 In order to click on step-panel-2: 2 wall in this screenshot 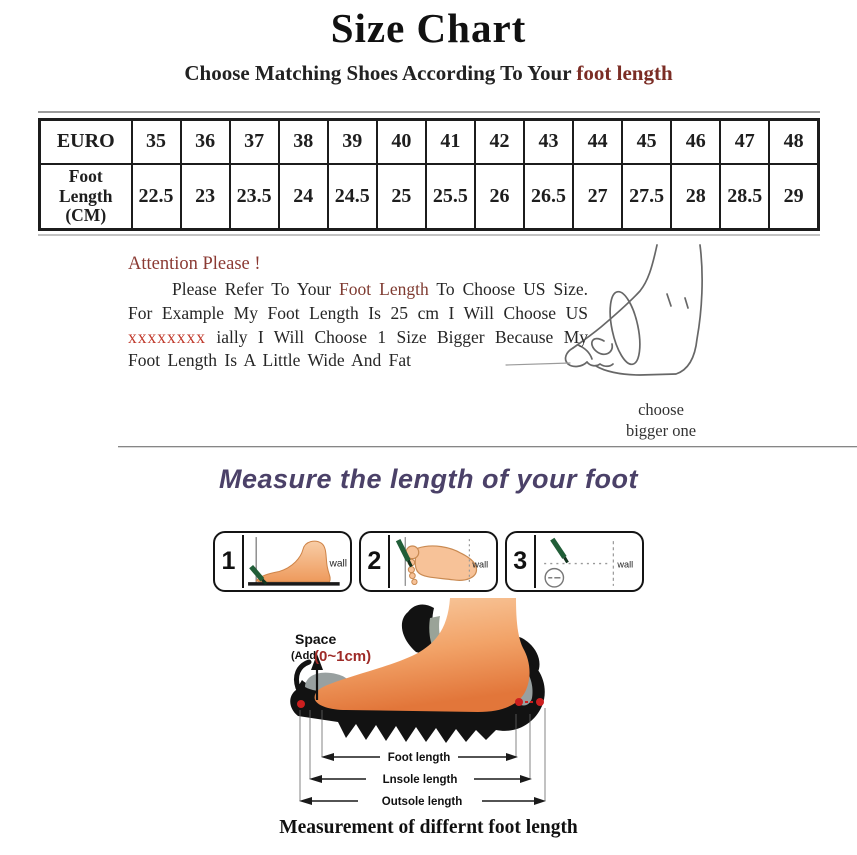, I will do `click(428, 561)`.